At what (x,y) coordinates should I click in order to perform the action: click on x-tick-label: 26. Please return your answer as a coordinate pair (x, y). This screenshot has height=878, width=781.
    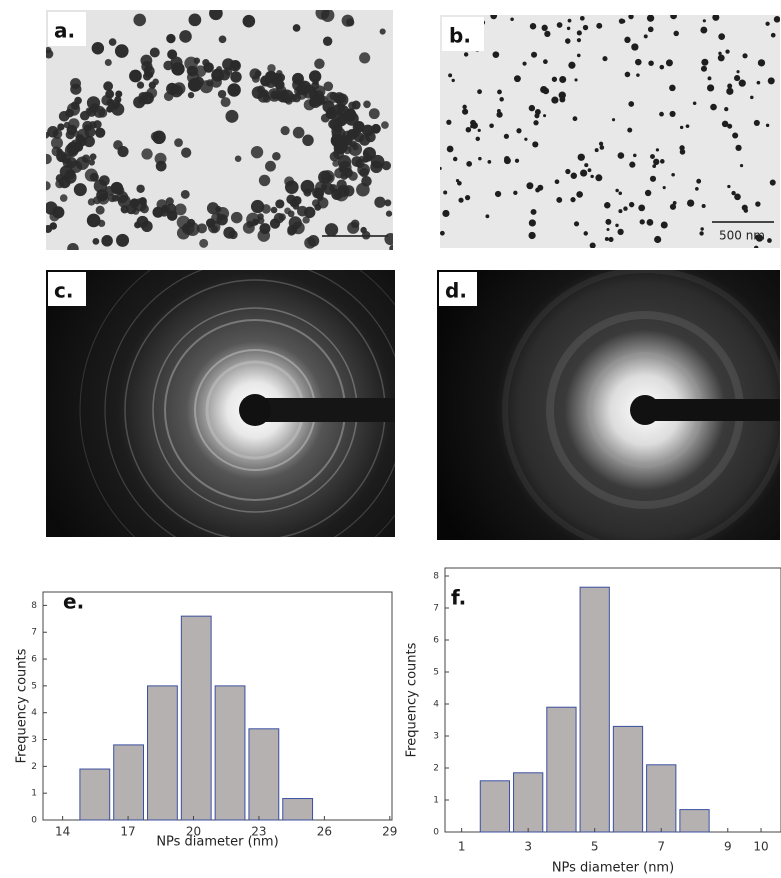
    Looking at the image, I should click on (324, 832).